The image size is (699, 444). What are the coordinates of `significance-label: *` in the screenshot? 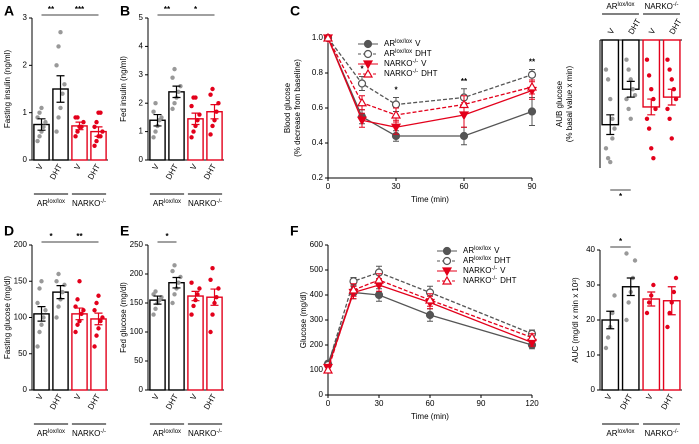 It's located at (621, 196).